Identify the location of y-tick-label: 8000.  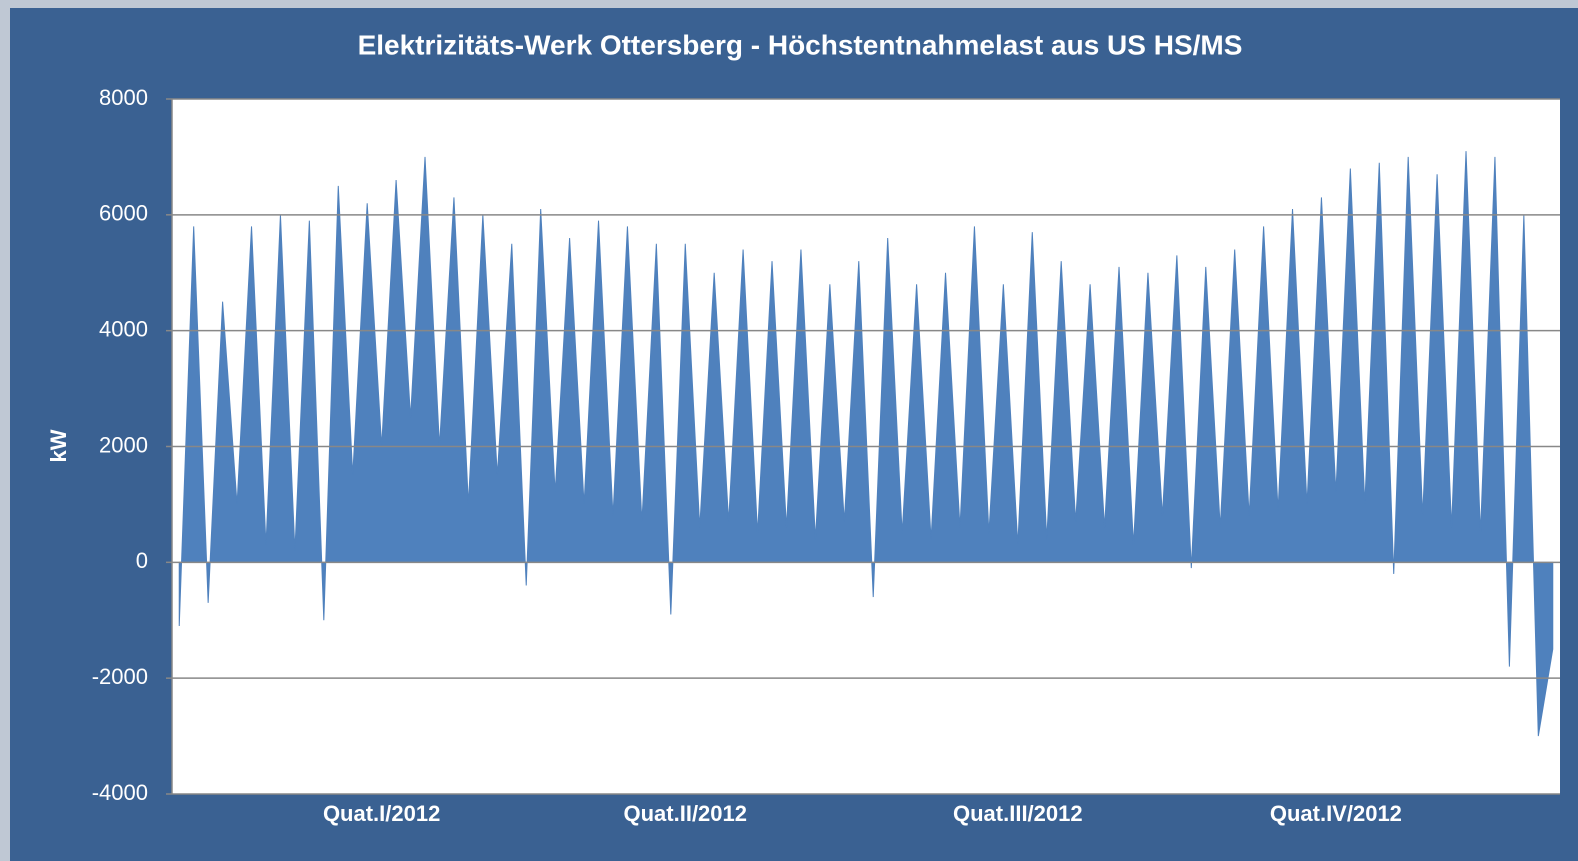
(123, 97).